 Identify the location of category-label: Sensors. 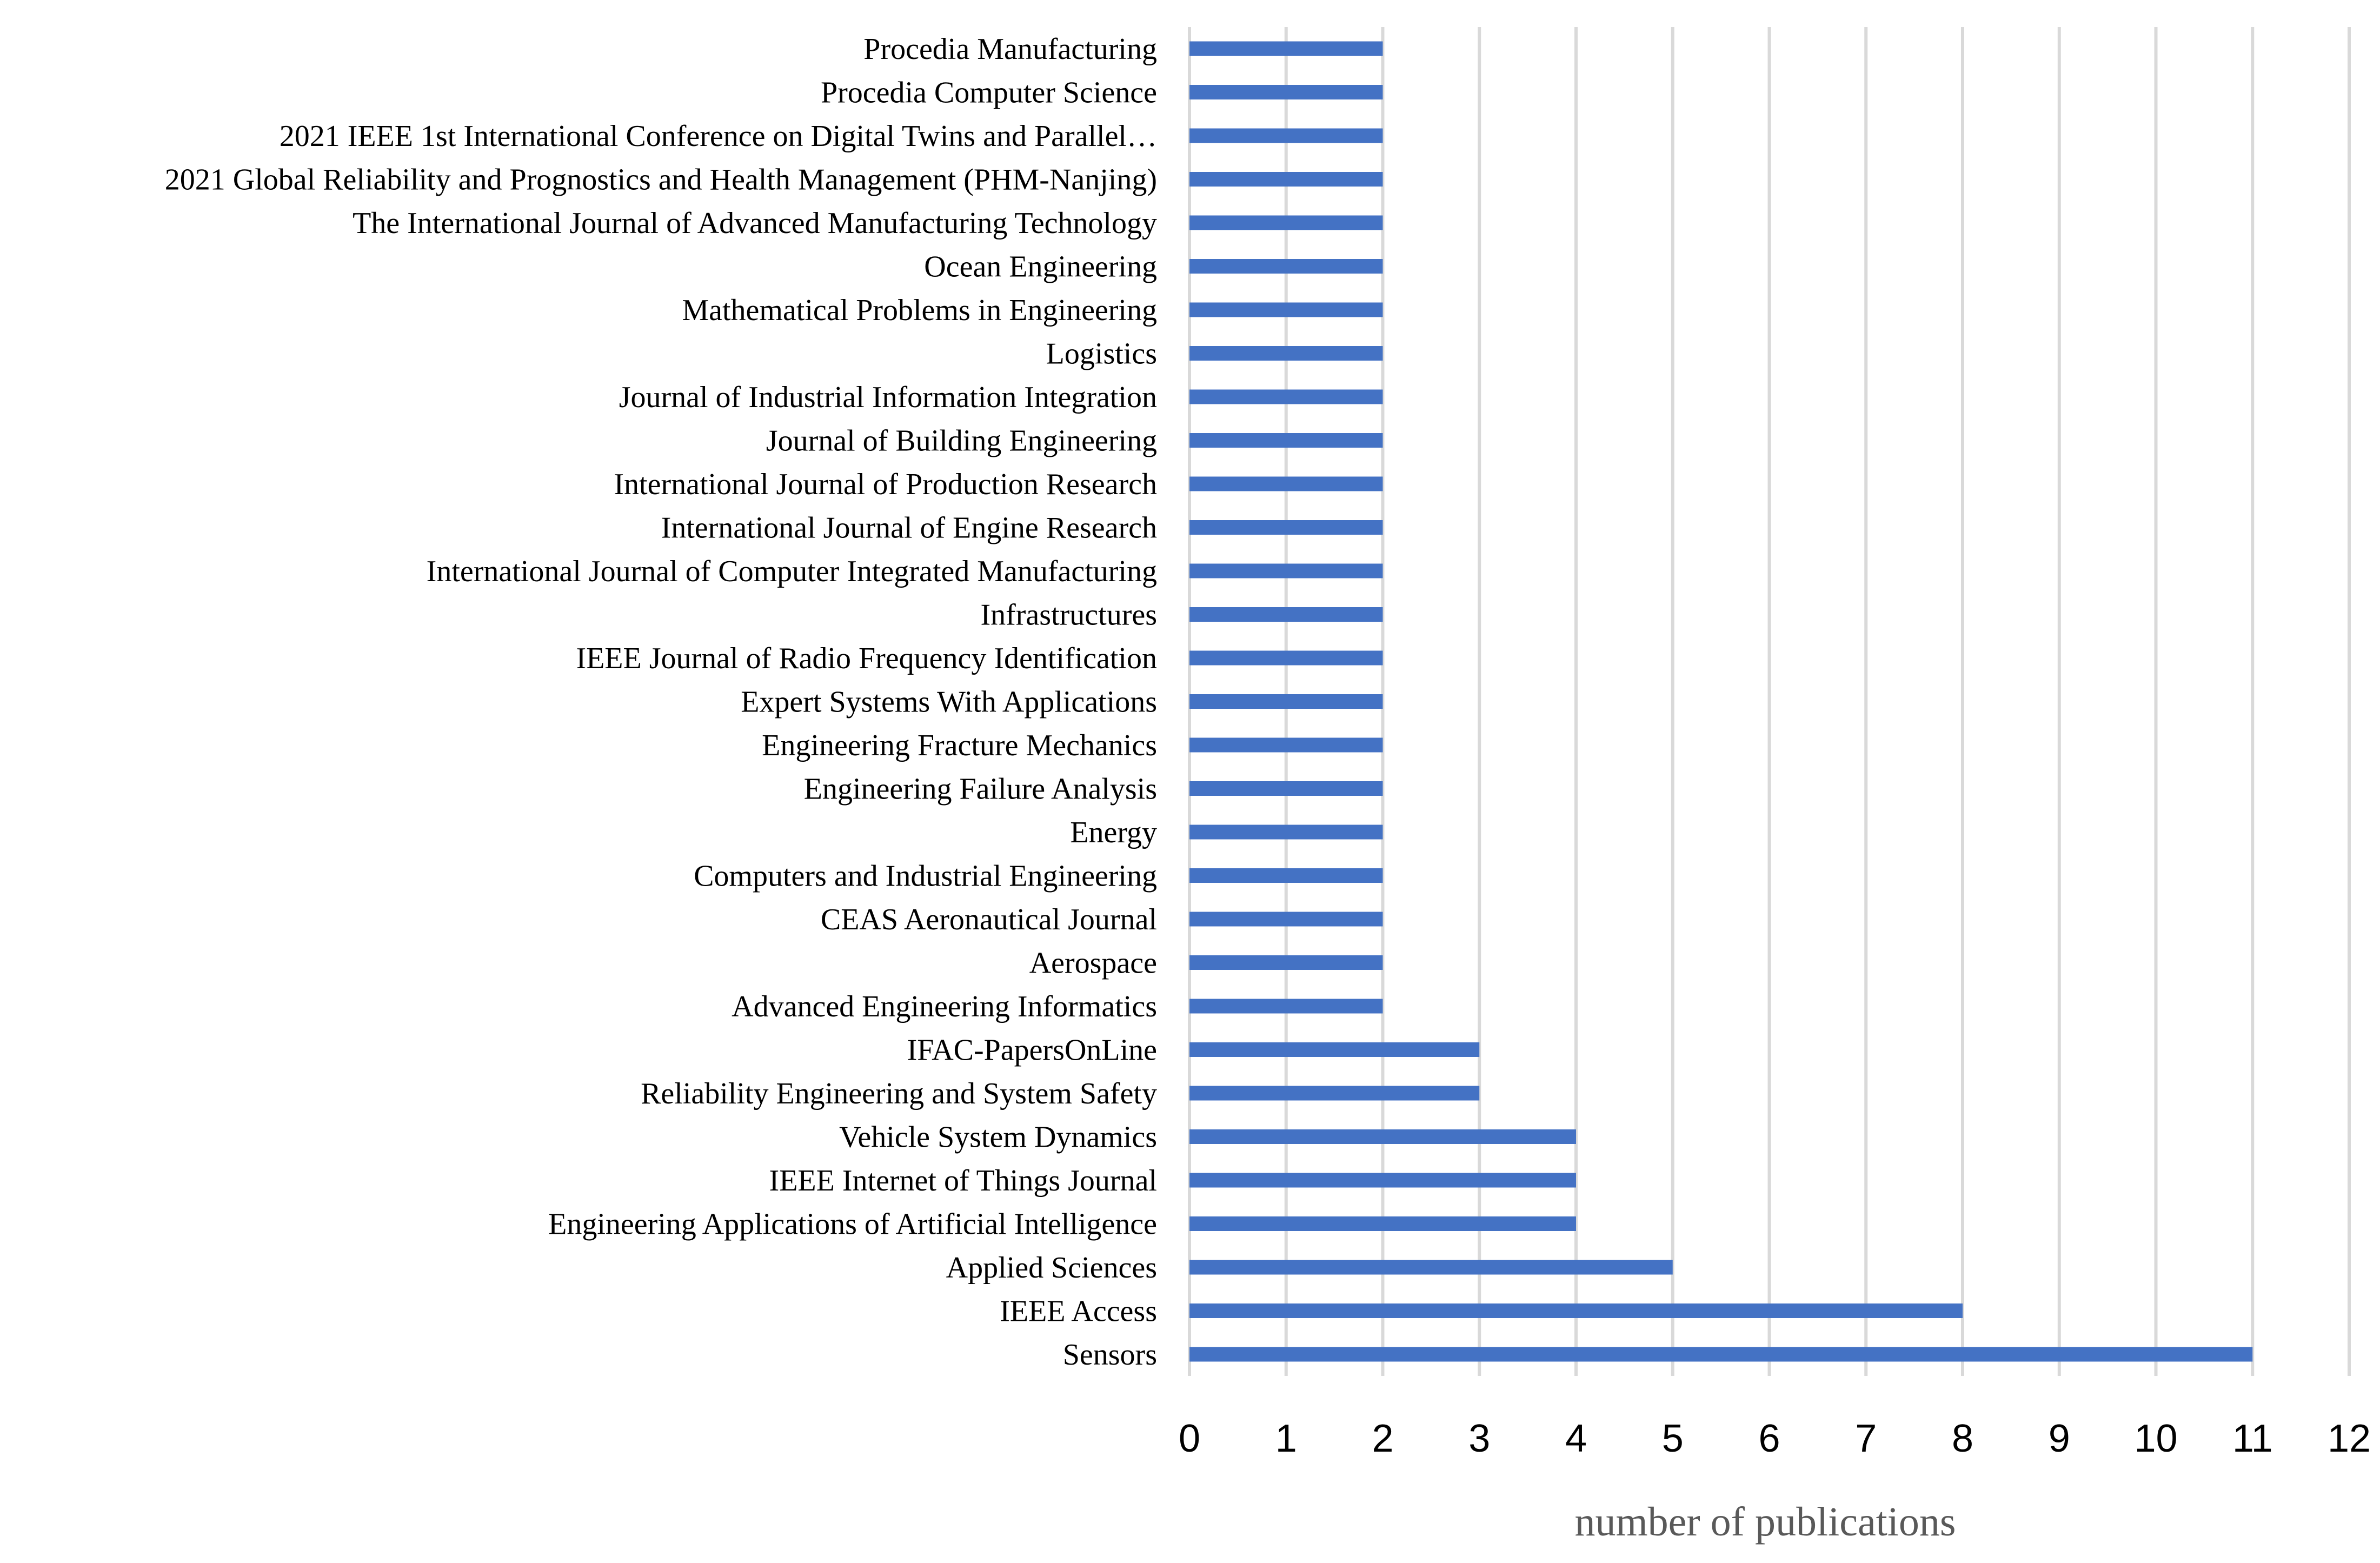
(1110, 1355).